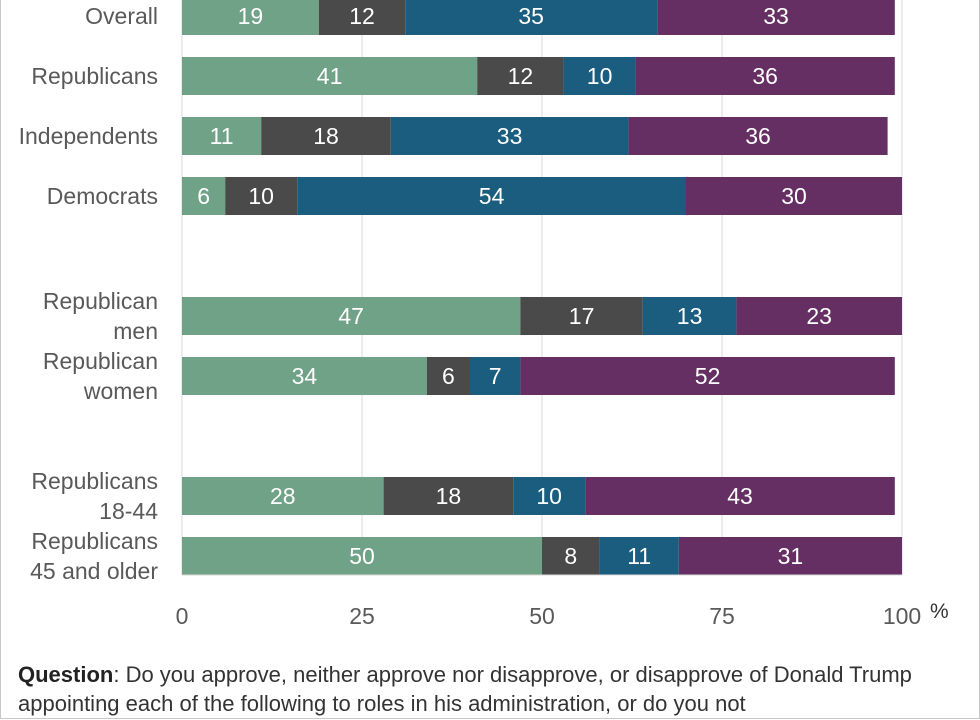 This screenshot has height=720, width=980. I want to click on bar-value-label-1-1: 12, so click(521, 76).